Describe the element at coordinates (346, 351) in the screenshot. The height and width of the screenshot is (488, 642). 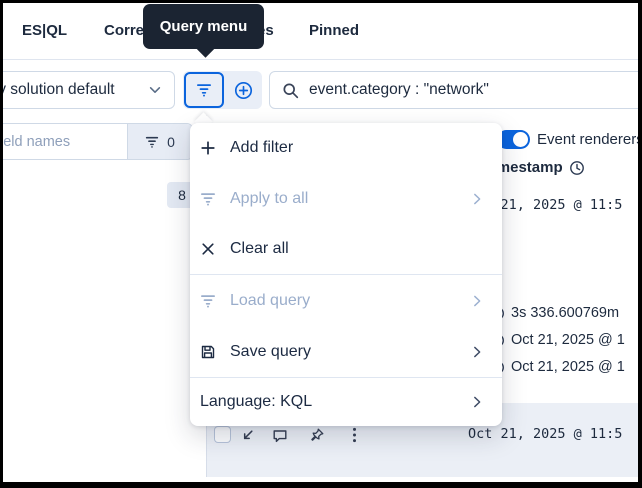
I see `menu-item-save-query: Save query` at that location.